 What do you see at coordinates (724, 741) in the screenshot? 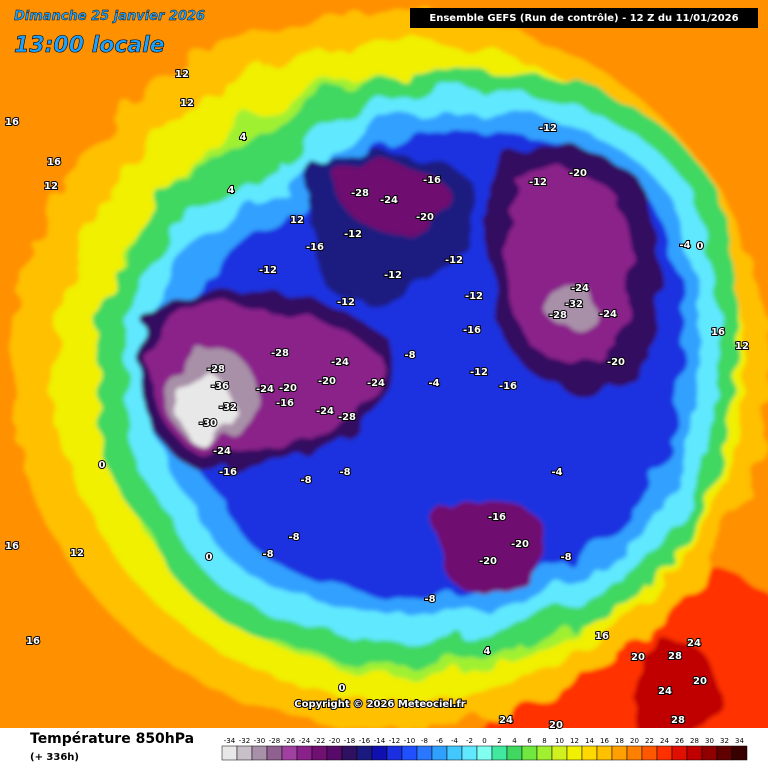
I see `legend-tick: 32` at bounding box center [724, 741].